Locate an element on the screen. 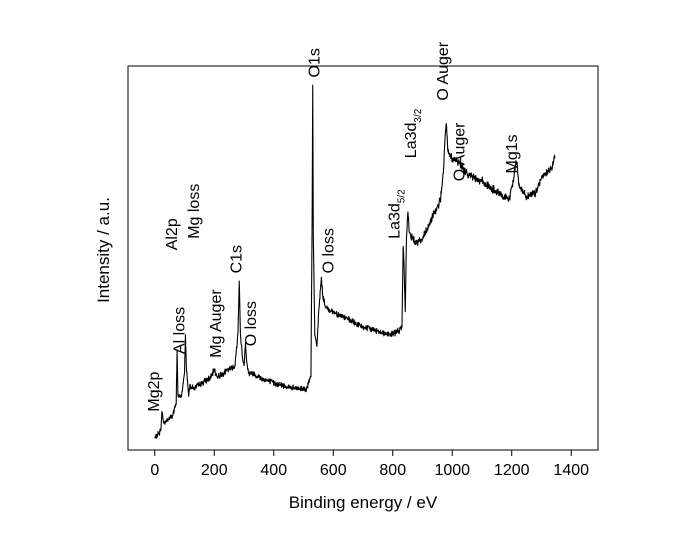 This screenshot has height=543, width=700. x-tick-label: 0 is located at coordinates (154, 470).